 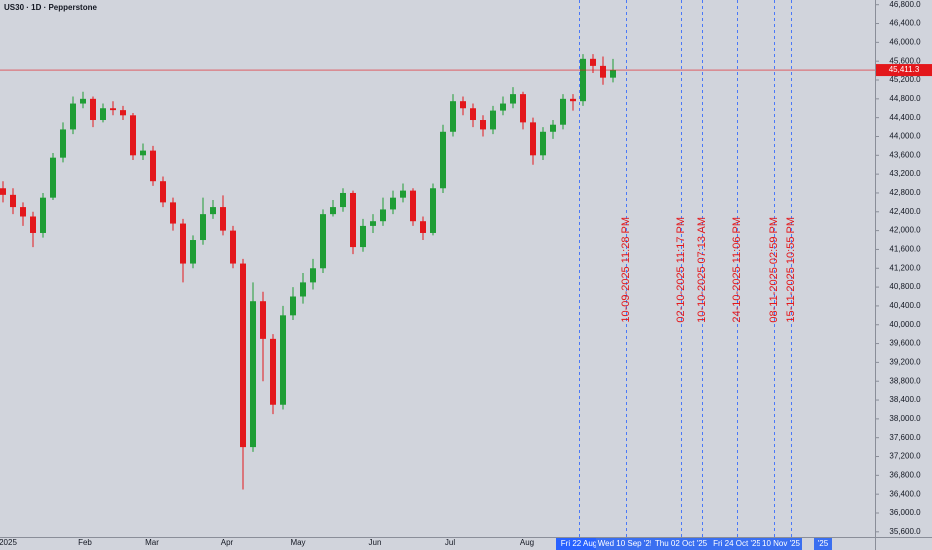 I want to click on last-price-tag, so click(x=904, y=70).